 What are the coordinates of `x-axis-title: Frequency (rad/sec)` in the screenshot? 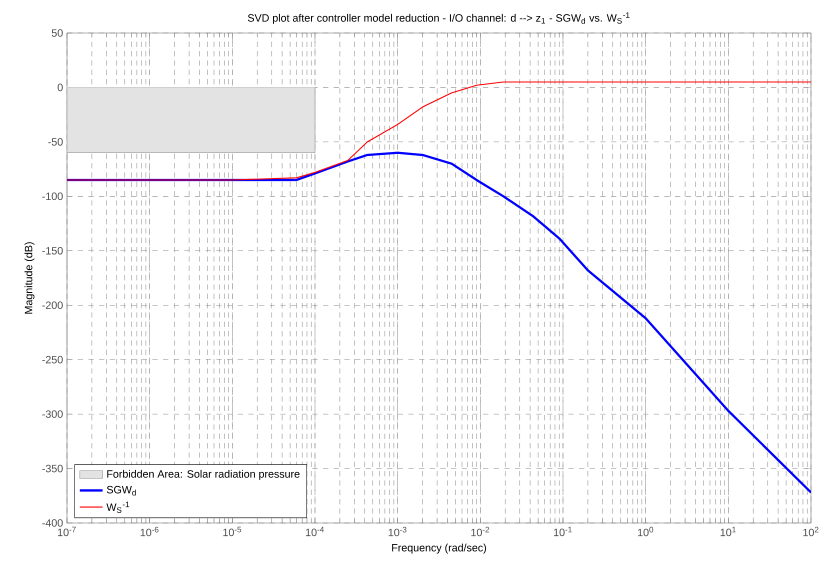 It's located at (439, 549).